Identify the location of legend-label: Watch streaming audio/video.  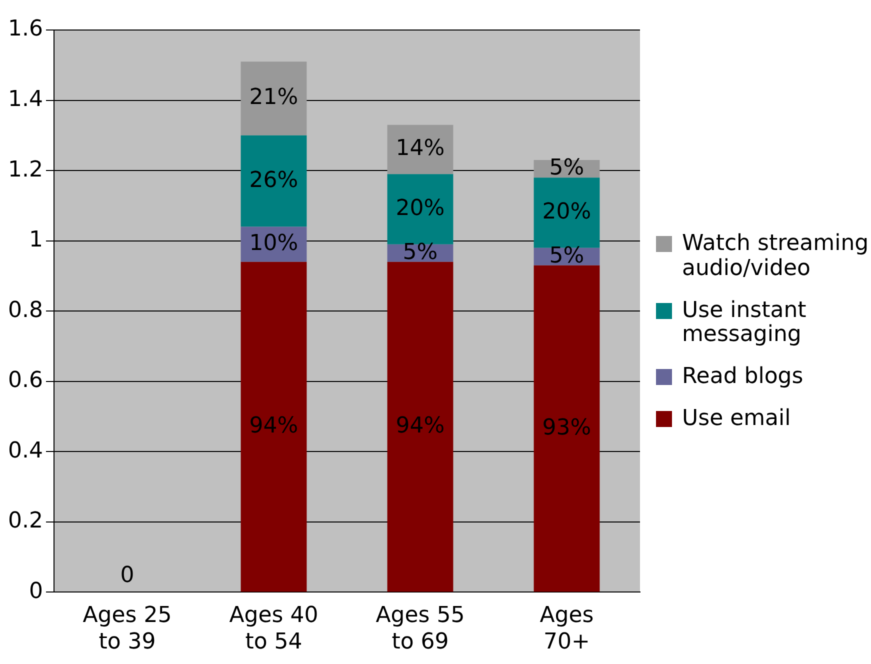
(776, 256).